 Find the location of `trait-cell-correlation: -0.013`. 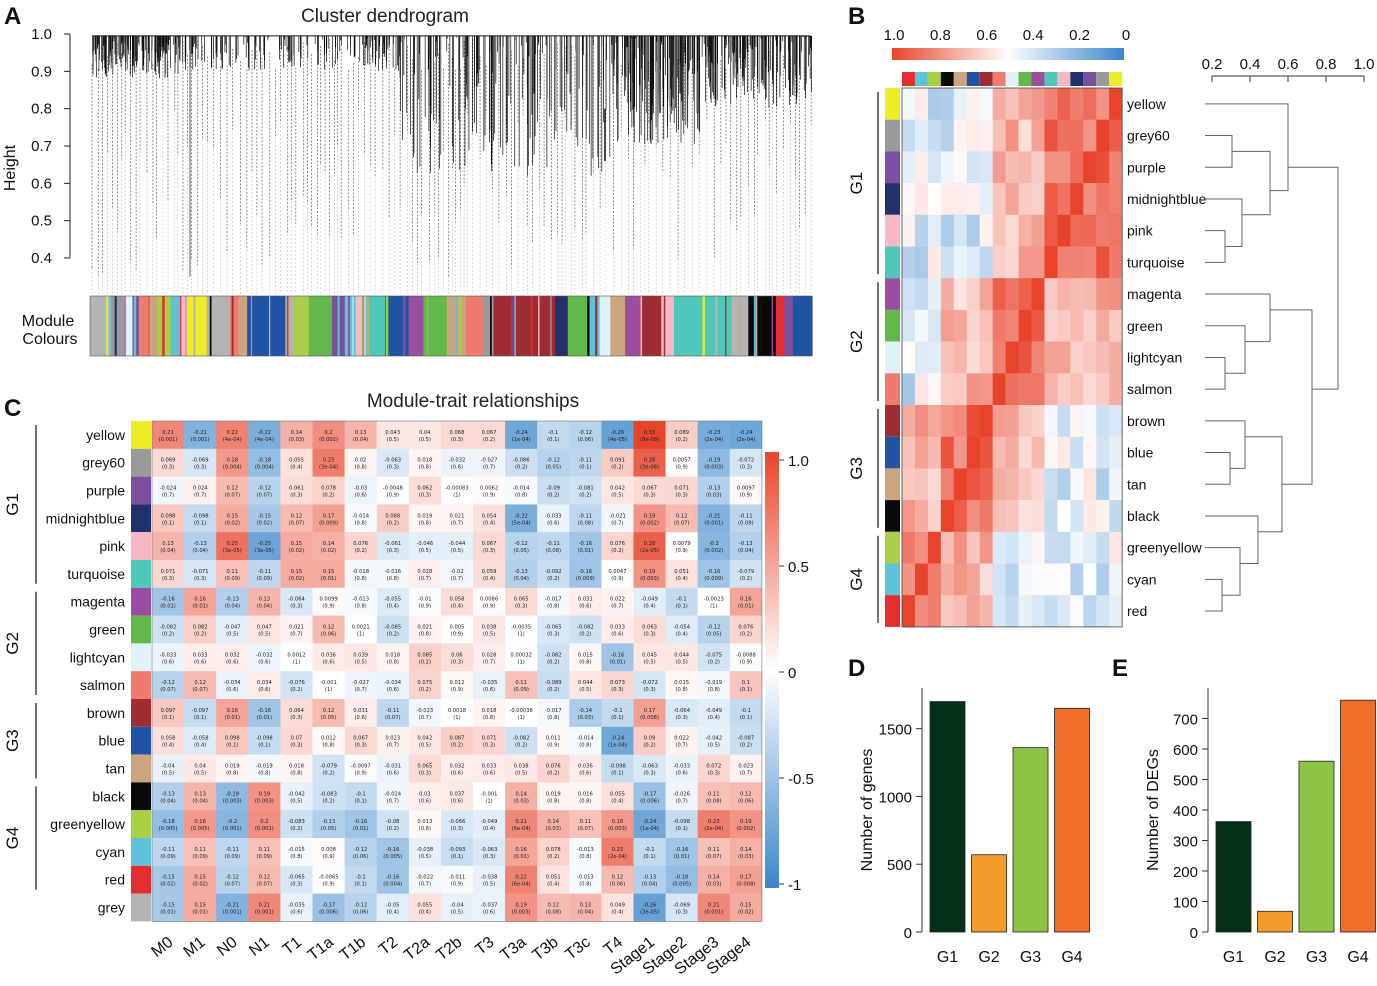

trait-cell-correlation: -0.013 is located at coordinates (585, 878).